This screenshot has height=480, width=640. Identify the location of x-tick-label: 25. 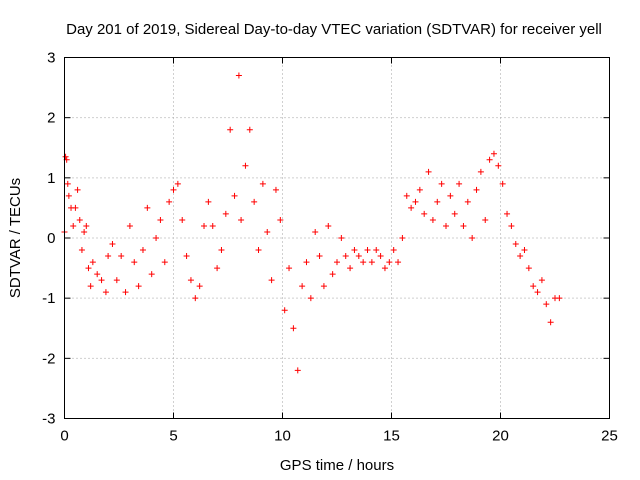
(609, 436).